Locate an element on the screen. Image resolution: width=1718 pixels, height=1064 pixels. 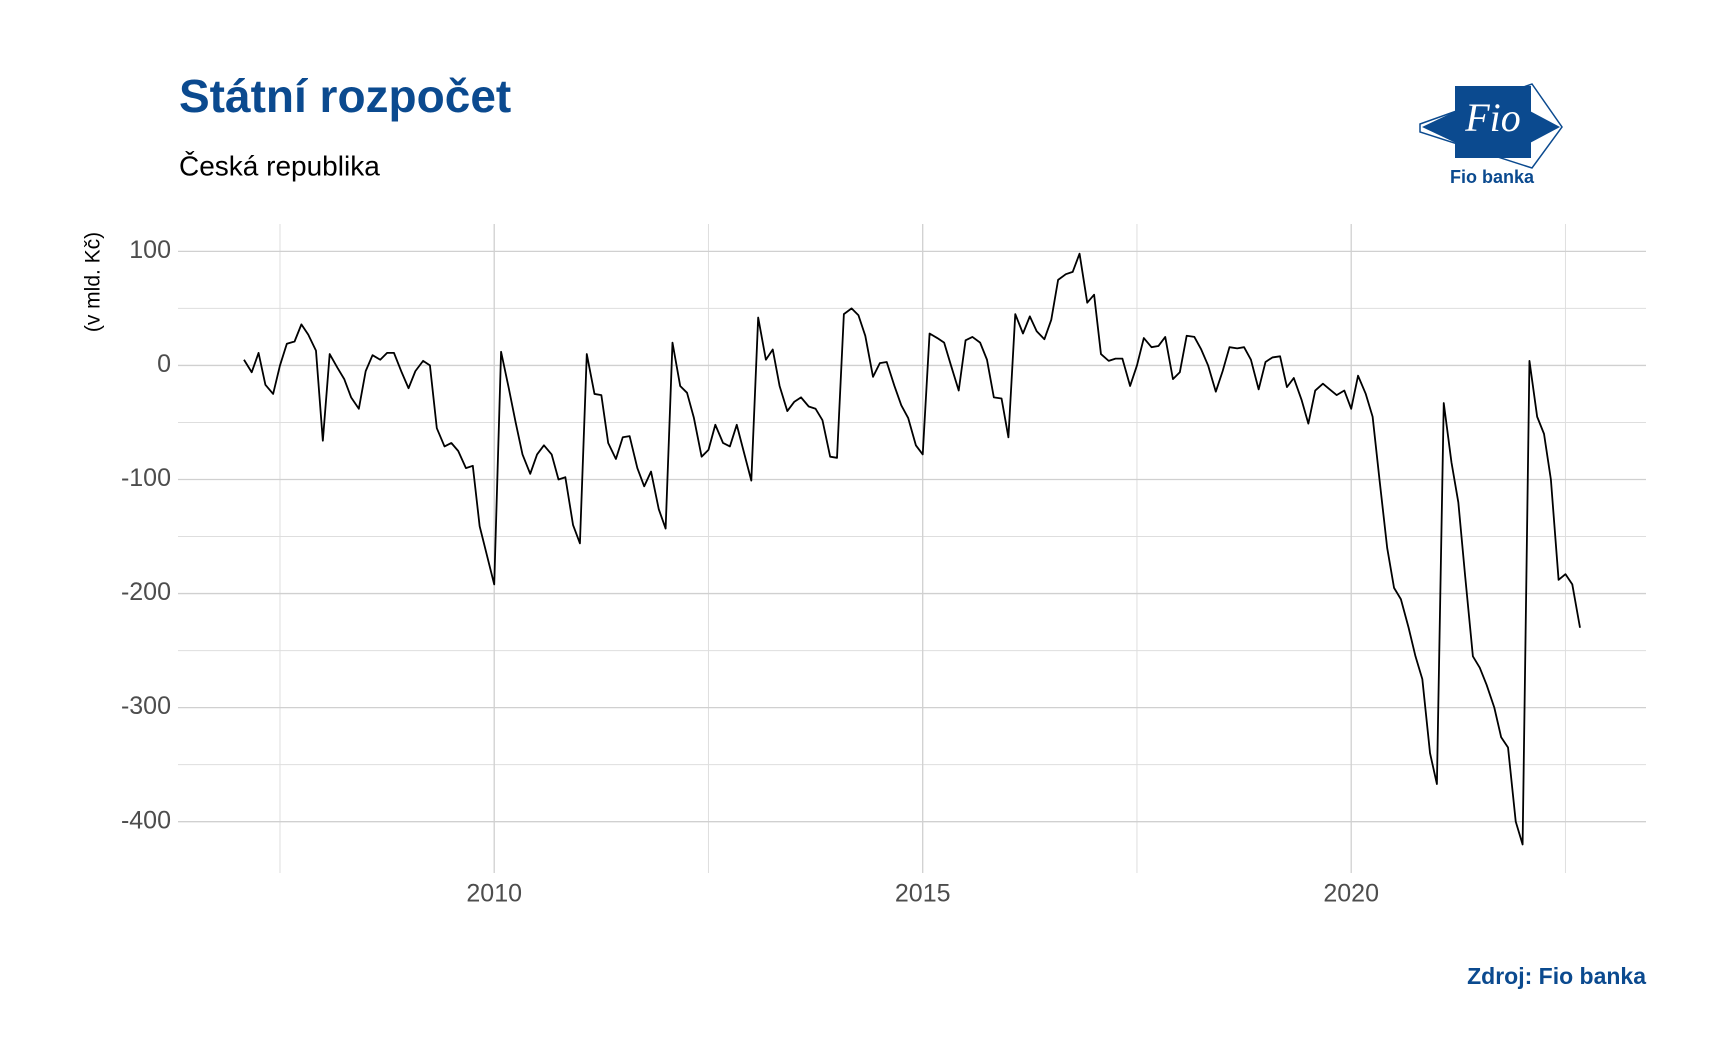
y-axis-label: (v mld. Kč) is located at coordinates (93, 282).